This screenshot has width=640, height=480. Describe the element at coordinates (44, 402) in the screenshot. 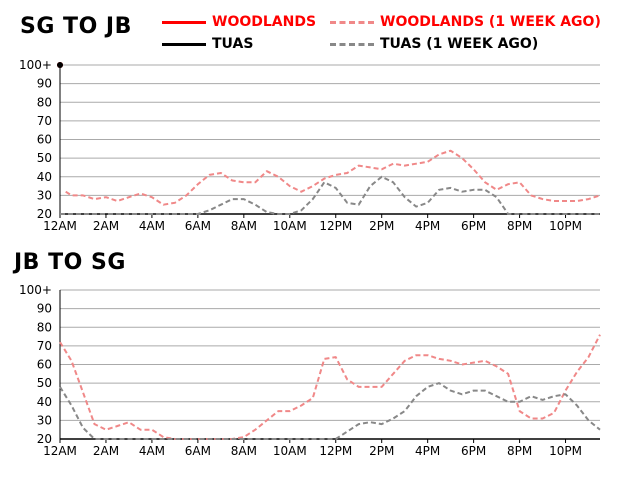

I see `jb-to-sg-y-tick-label: 40` at that location.